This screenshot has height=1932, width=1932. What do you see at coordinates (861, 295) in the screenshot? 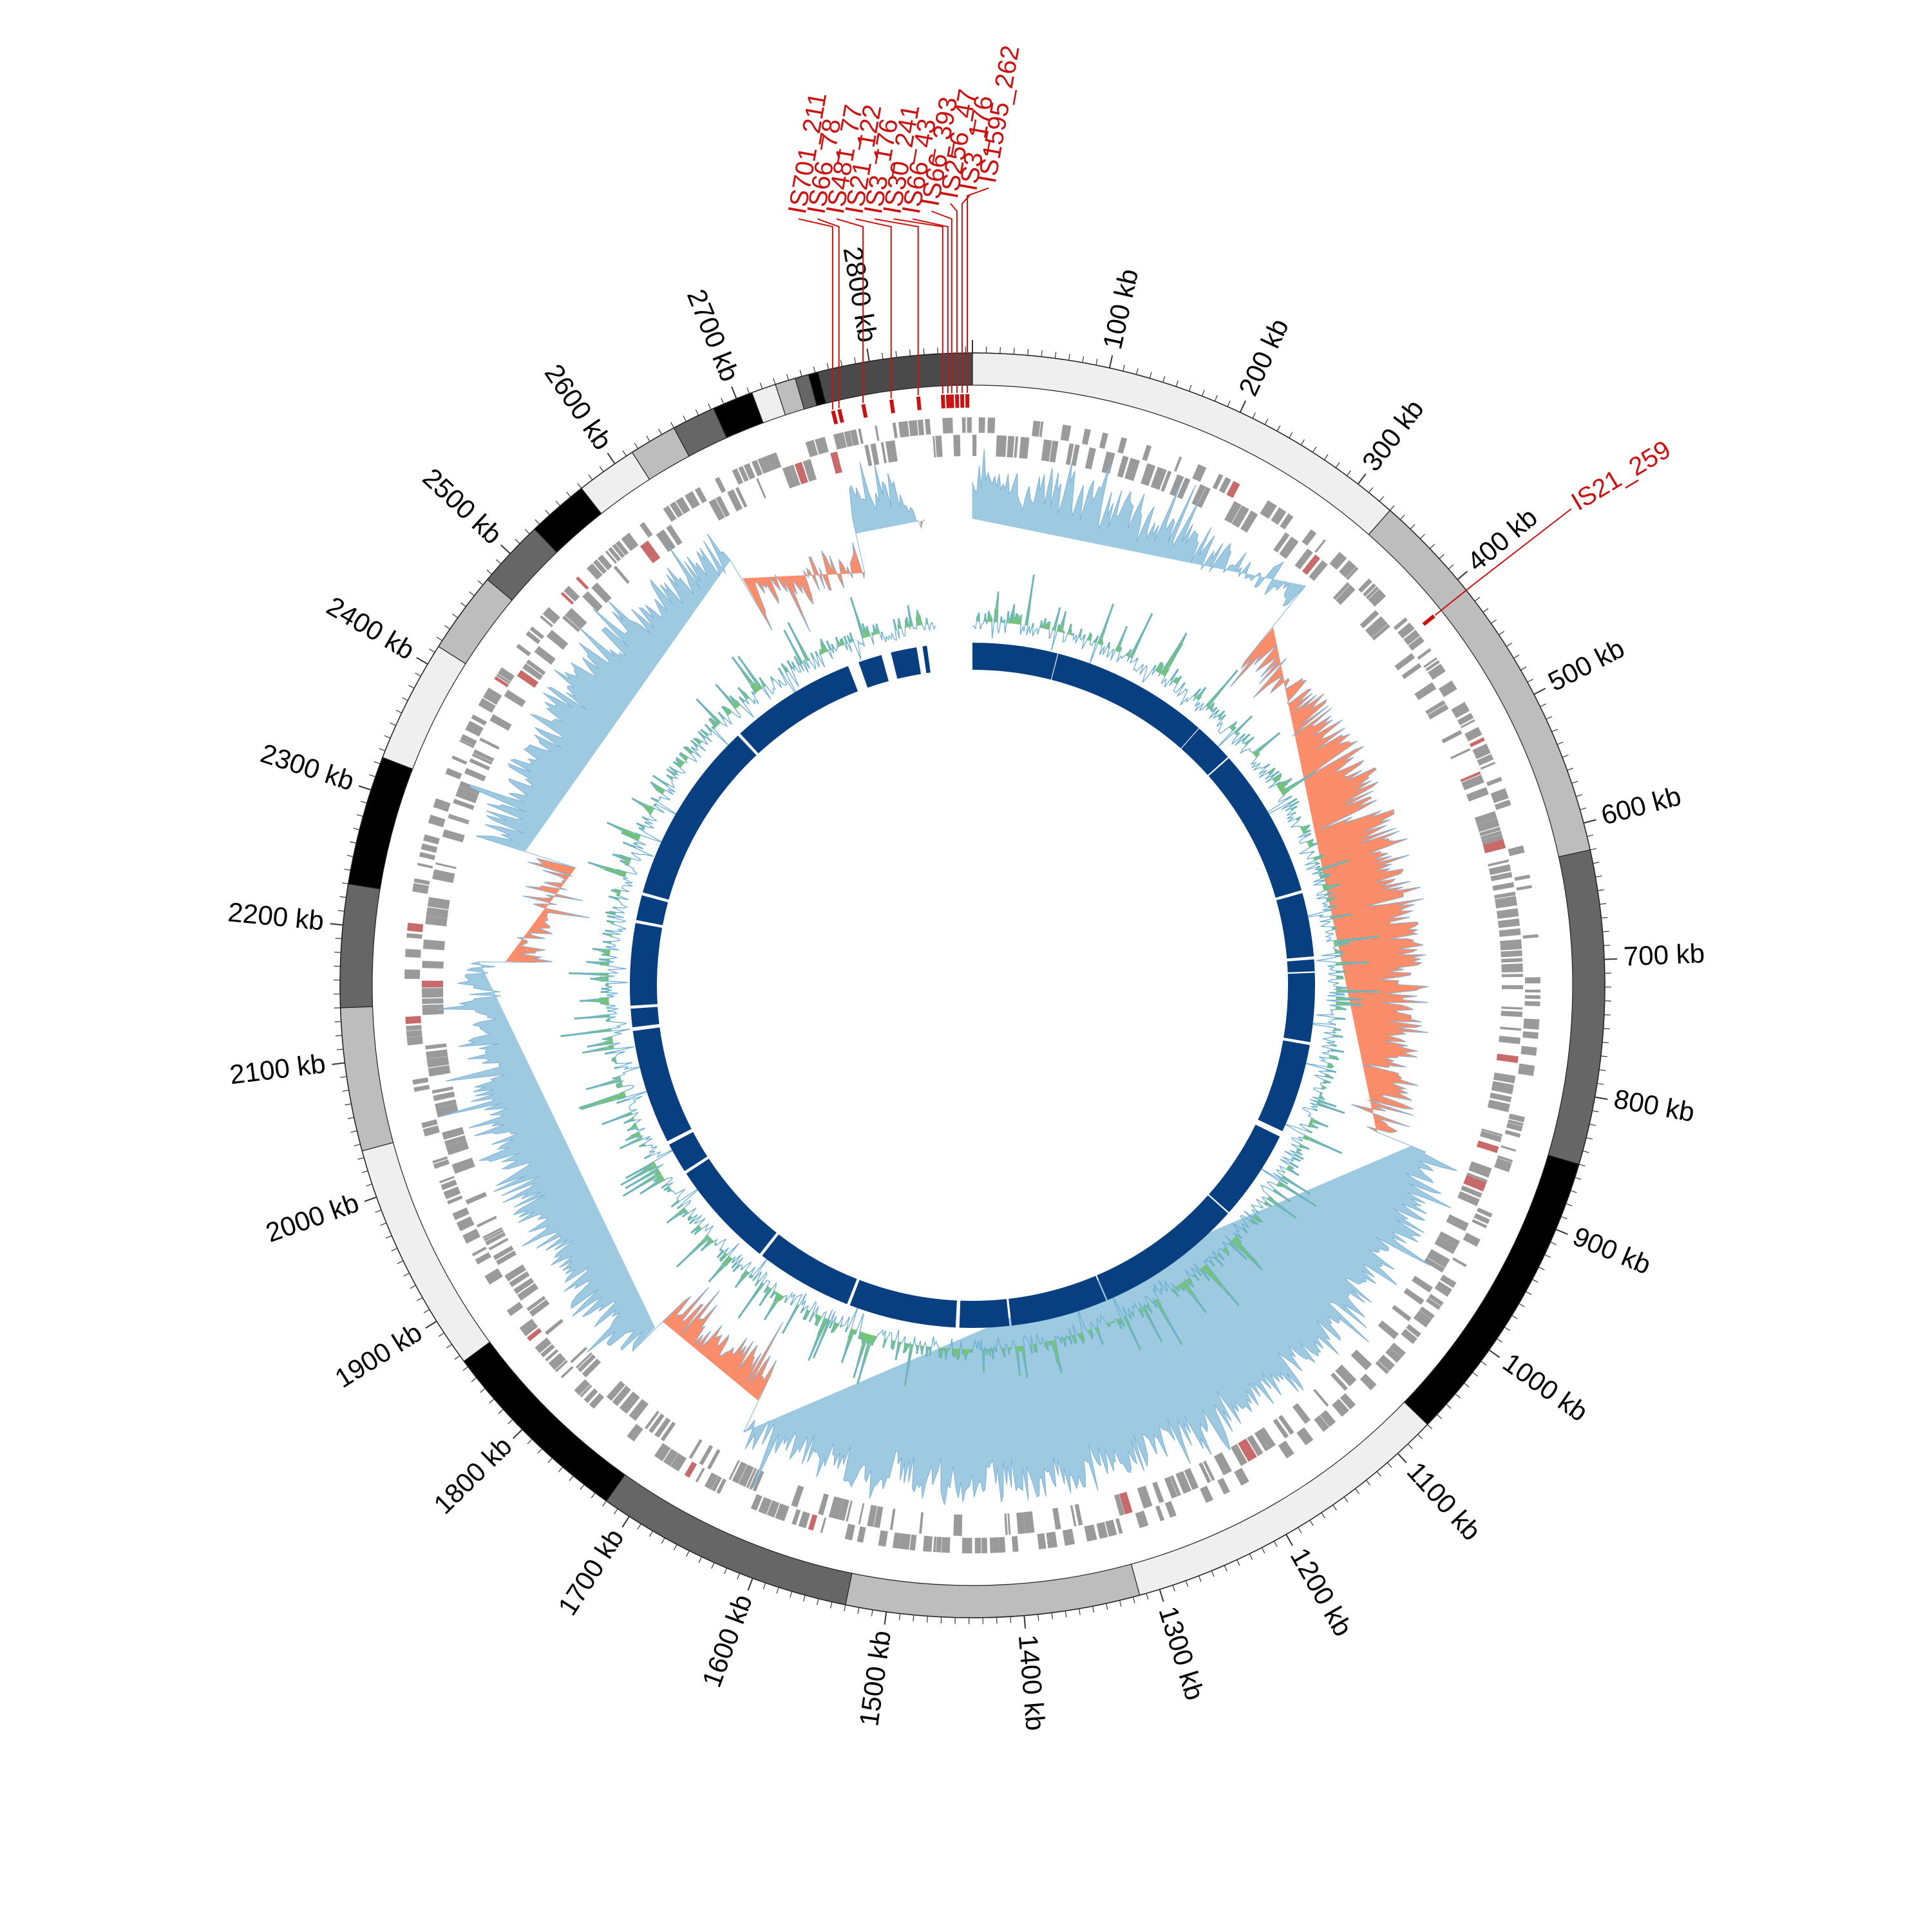
I see `position-label: 2800 kb` at bounding box center [861, 295].